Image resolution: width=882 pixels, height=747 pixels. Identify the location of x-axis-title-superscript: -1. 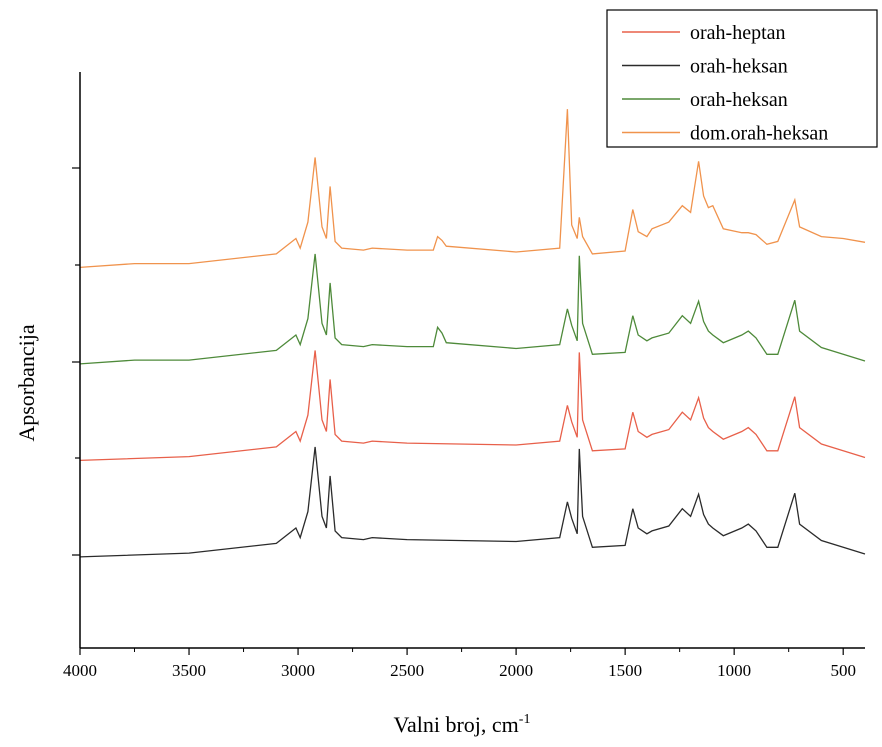
(525, 719).